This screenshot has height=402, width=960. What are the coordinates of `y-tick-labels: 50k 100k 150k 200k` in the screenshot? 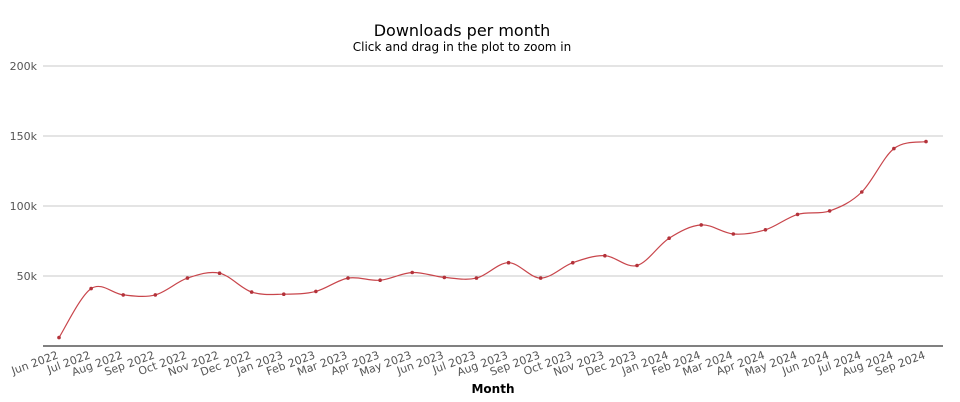 It's located at (24, 171).